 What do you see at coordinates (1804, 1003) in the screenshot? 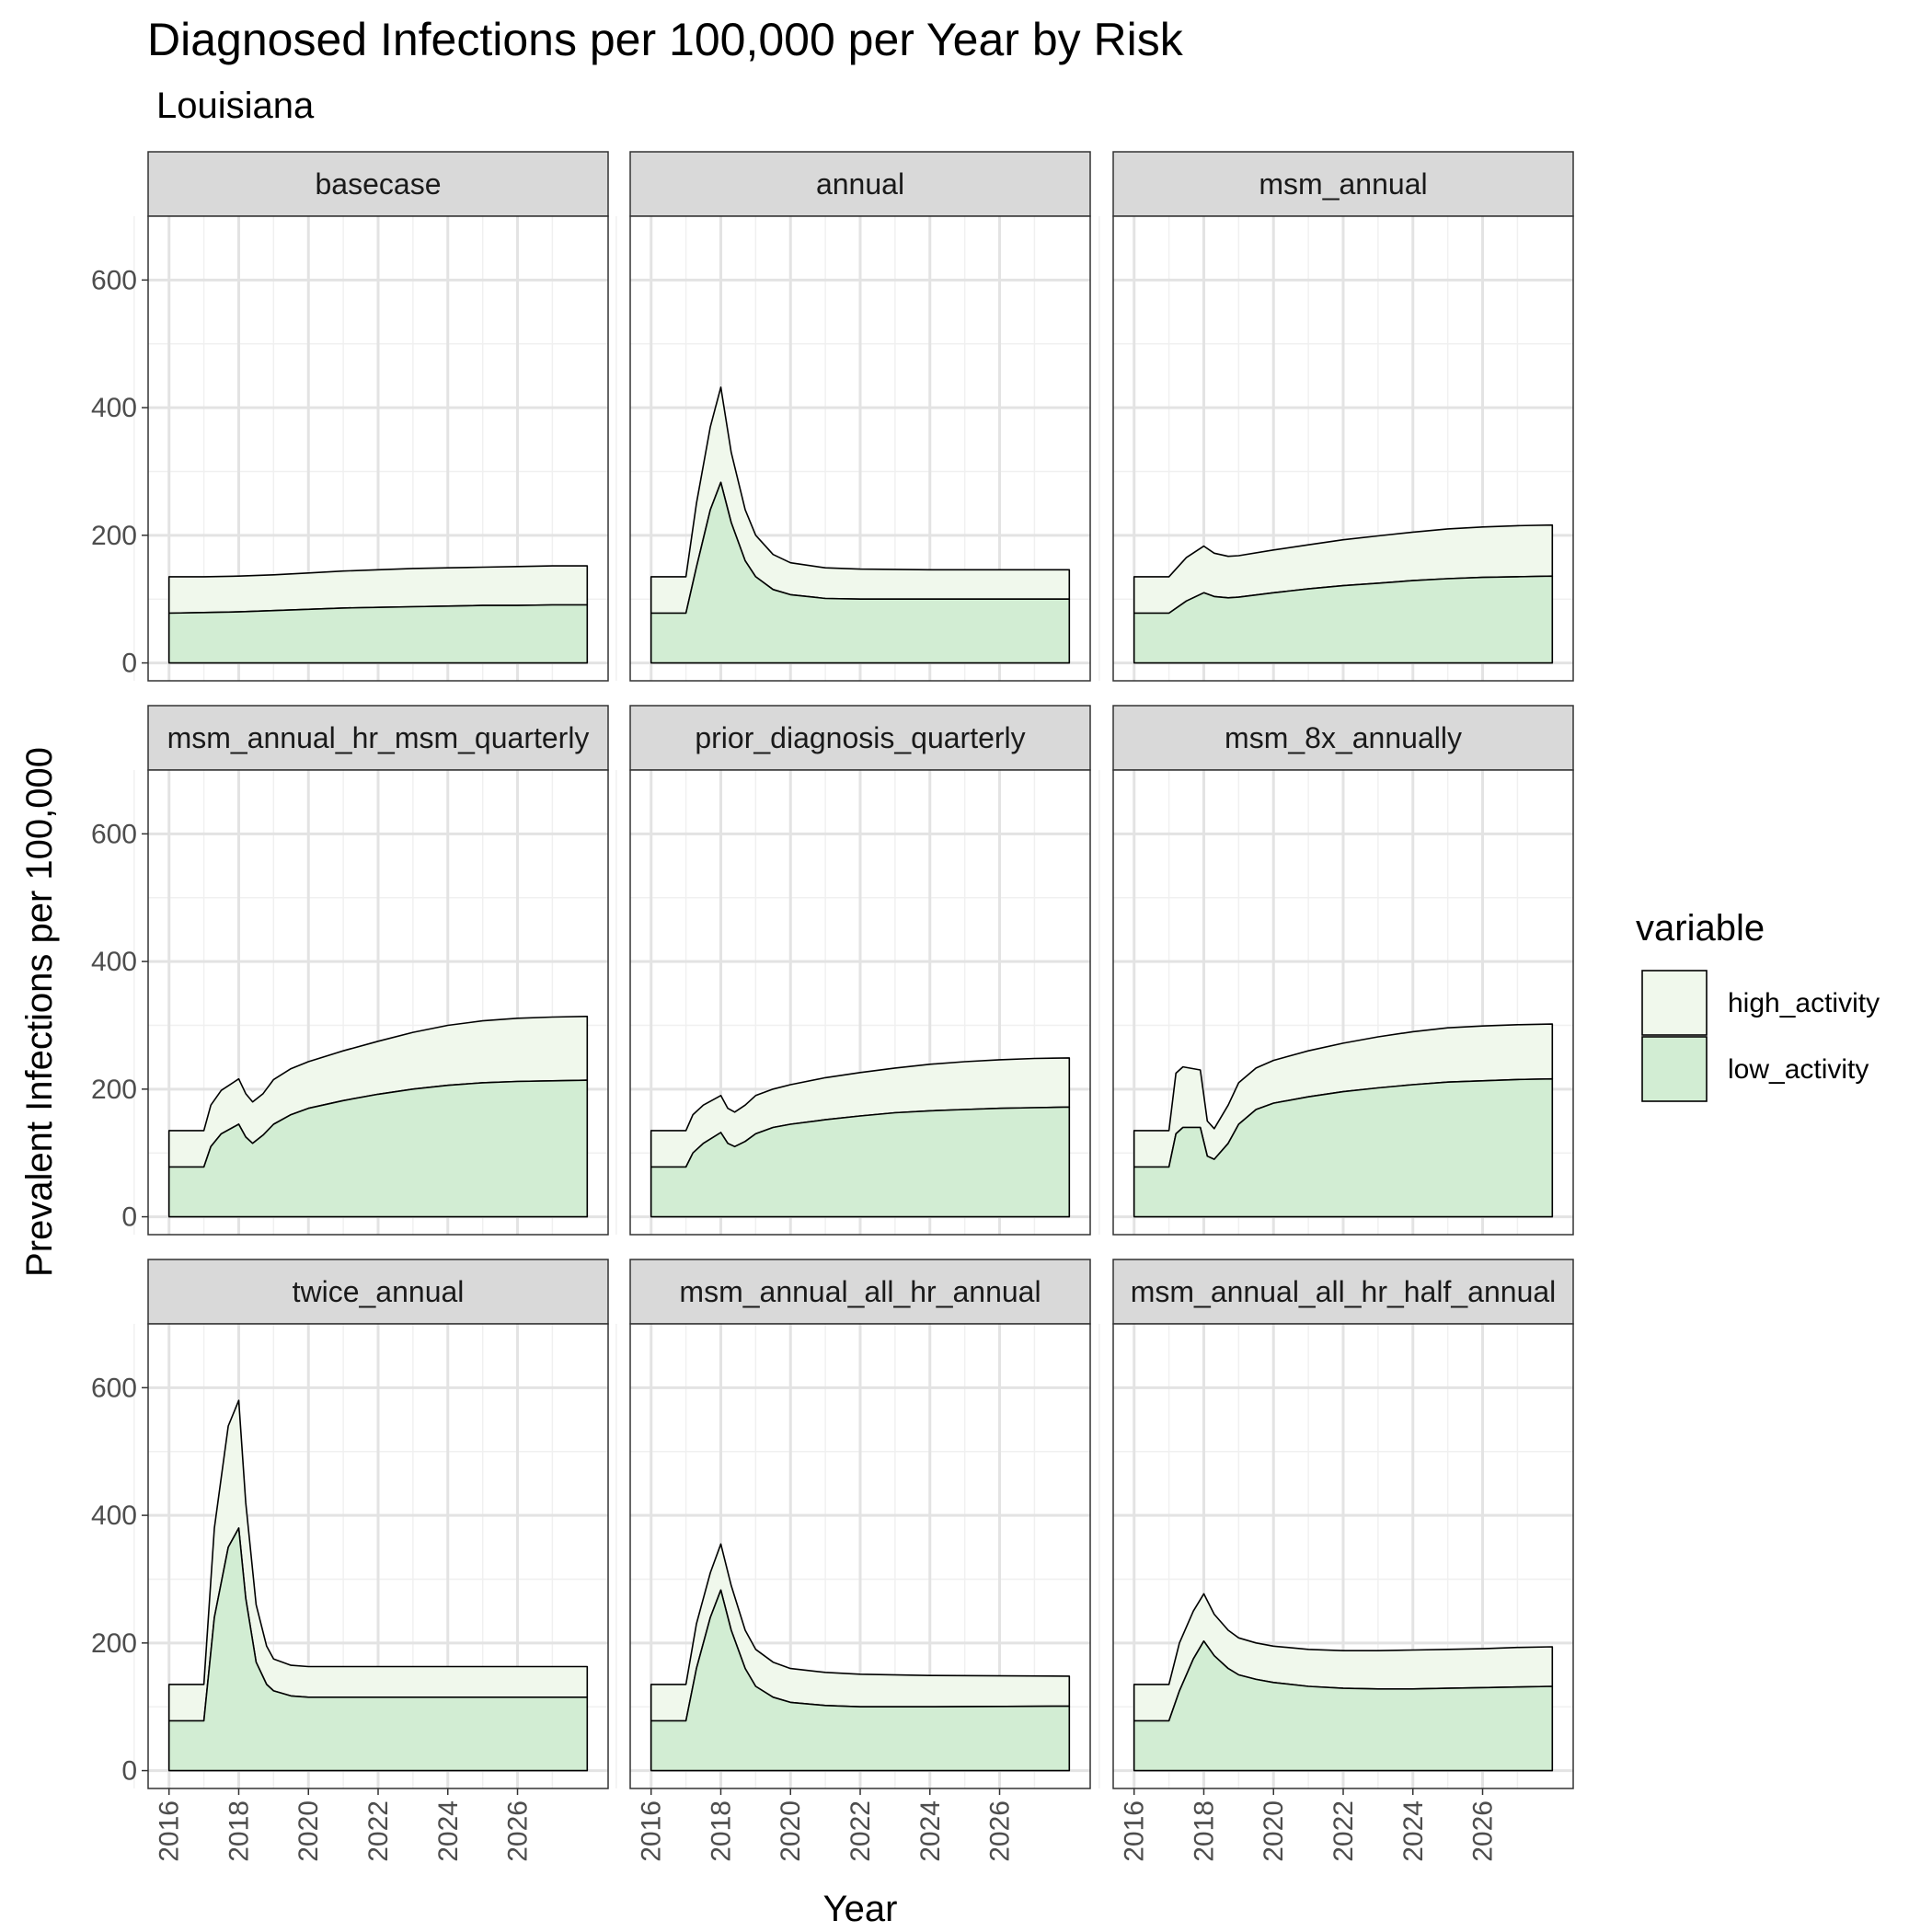
I see `legend-label: high_activity` at bounding box center [1804, 1003].